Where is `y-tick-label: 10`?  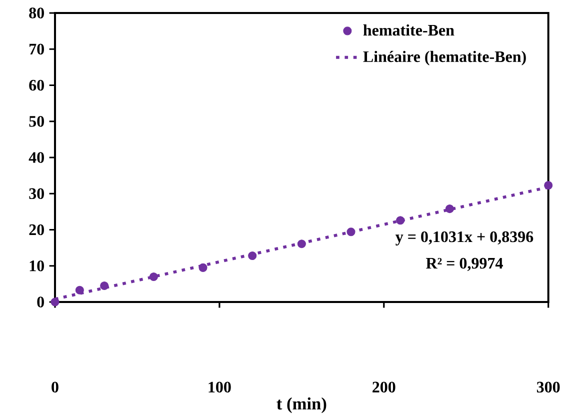 y-tick-label: 10 is located at coordinates (37, 266).